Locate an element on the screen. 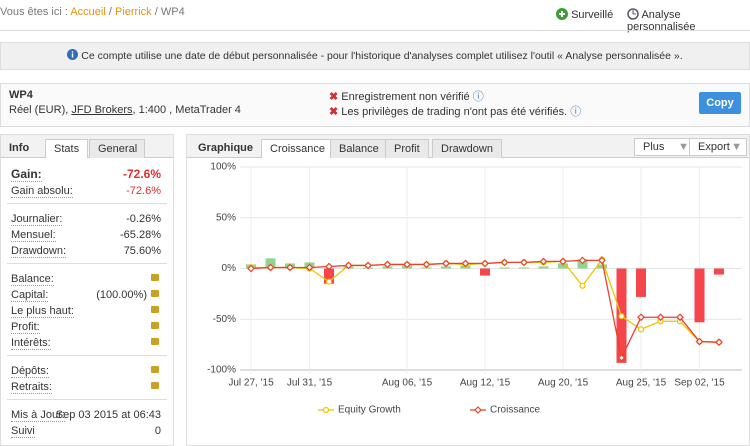 This screenshot has width=750, height=446. stat-label: Journalier: is located at coordinates (37, 219).